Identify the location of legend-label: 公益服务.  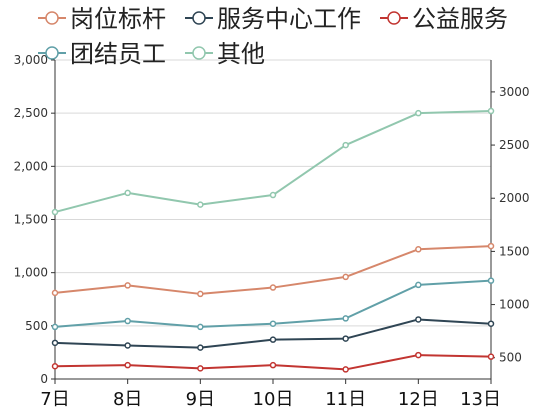
(460, 19).